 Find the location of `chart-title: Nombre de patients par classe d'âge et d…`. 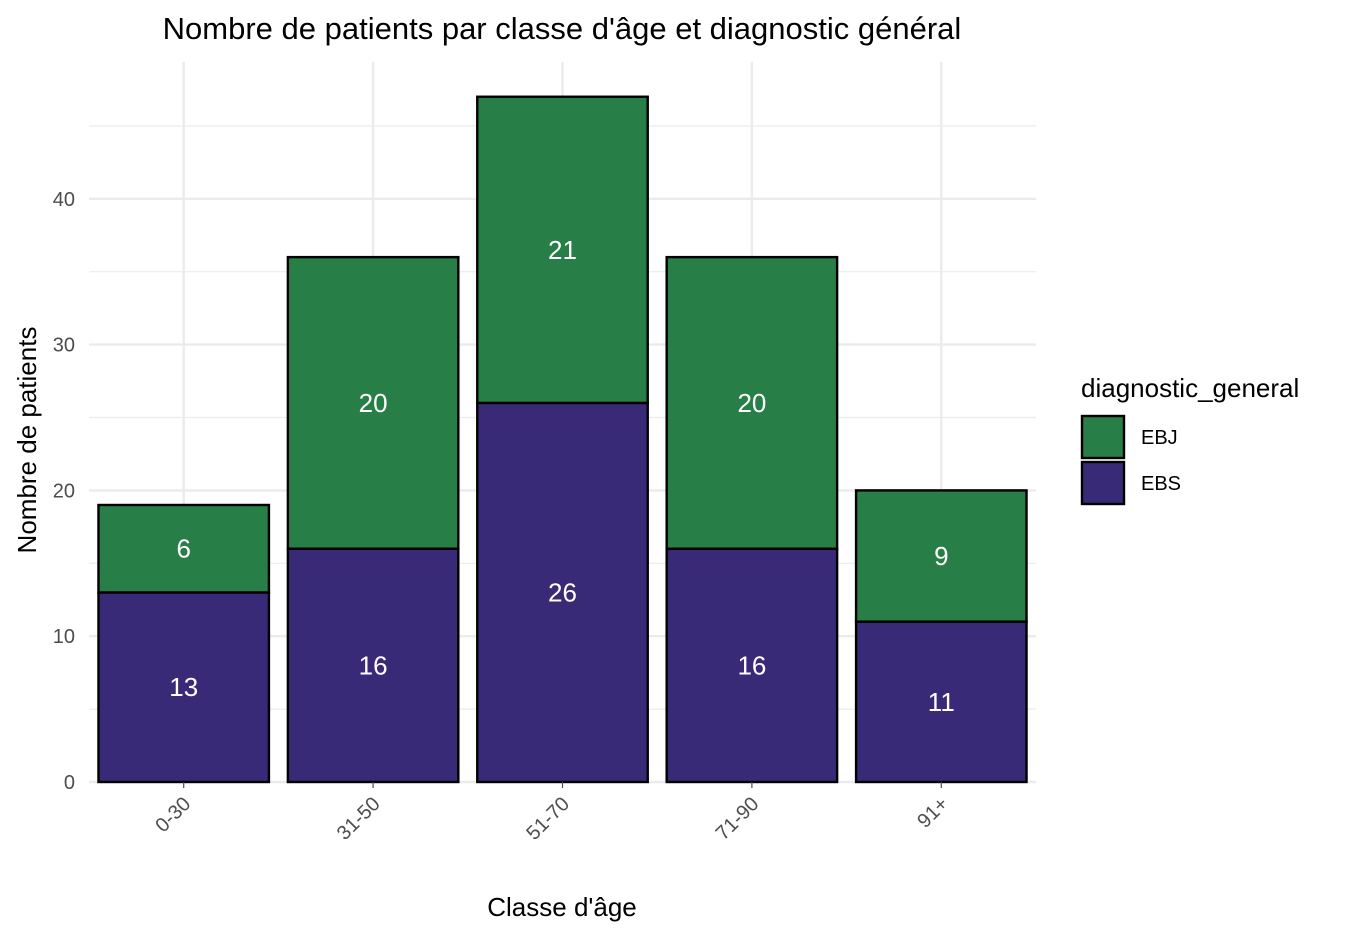

chart-title: Nombre de patients par classe d'âge et d… is located at coordinates (562, 28).